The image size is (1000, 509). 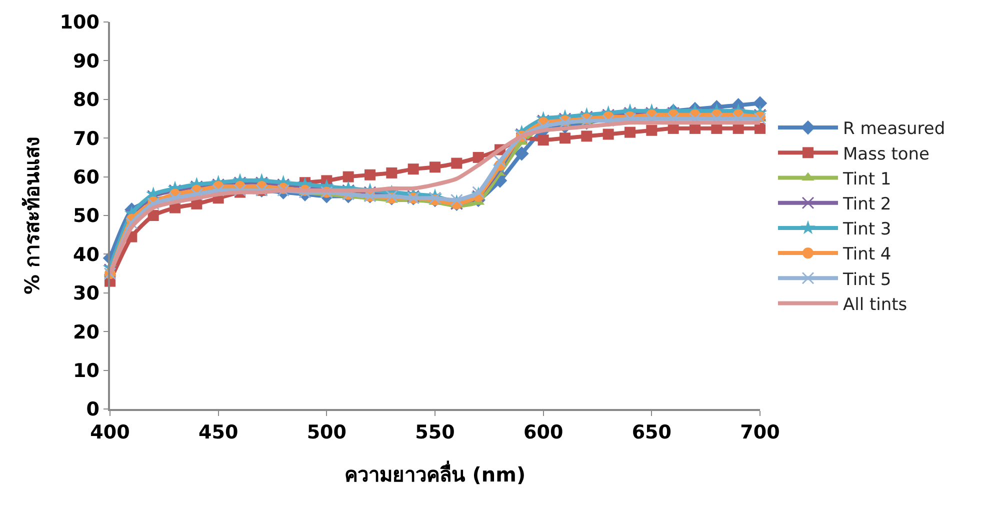 I want to click on y-tick-label: 30, so click(x=86, y=293).